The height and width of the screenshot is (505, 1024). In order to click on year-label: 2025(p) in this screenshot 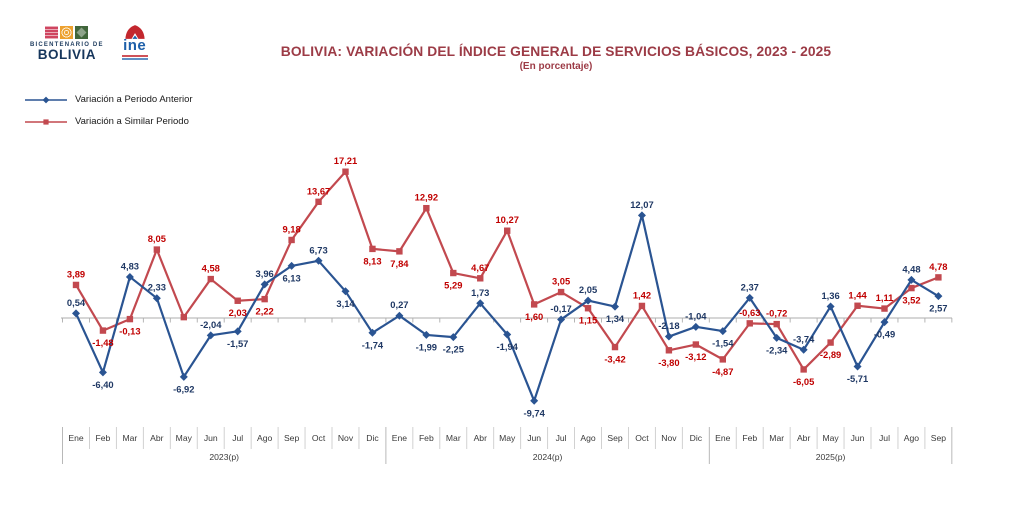, I will do `click(831, 457)`.